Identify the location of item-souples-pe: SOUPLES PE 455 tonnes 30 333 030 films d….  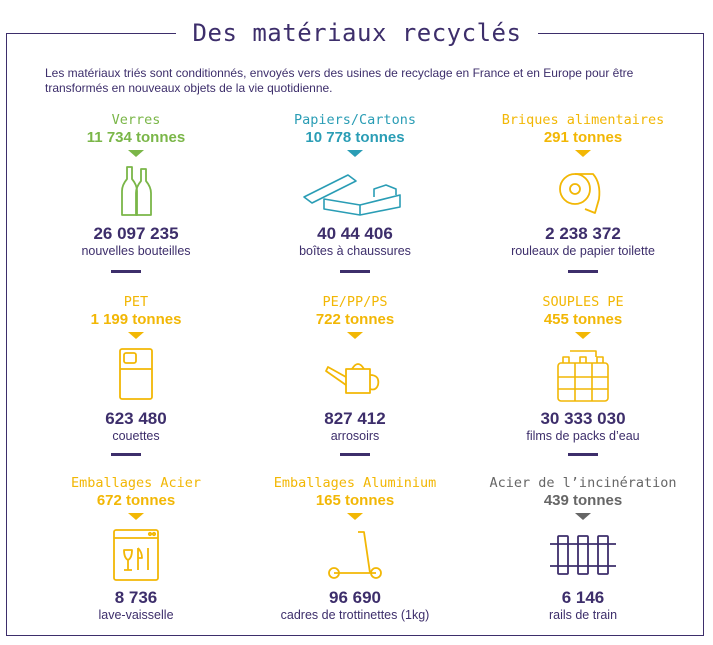
(583, 369).